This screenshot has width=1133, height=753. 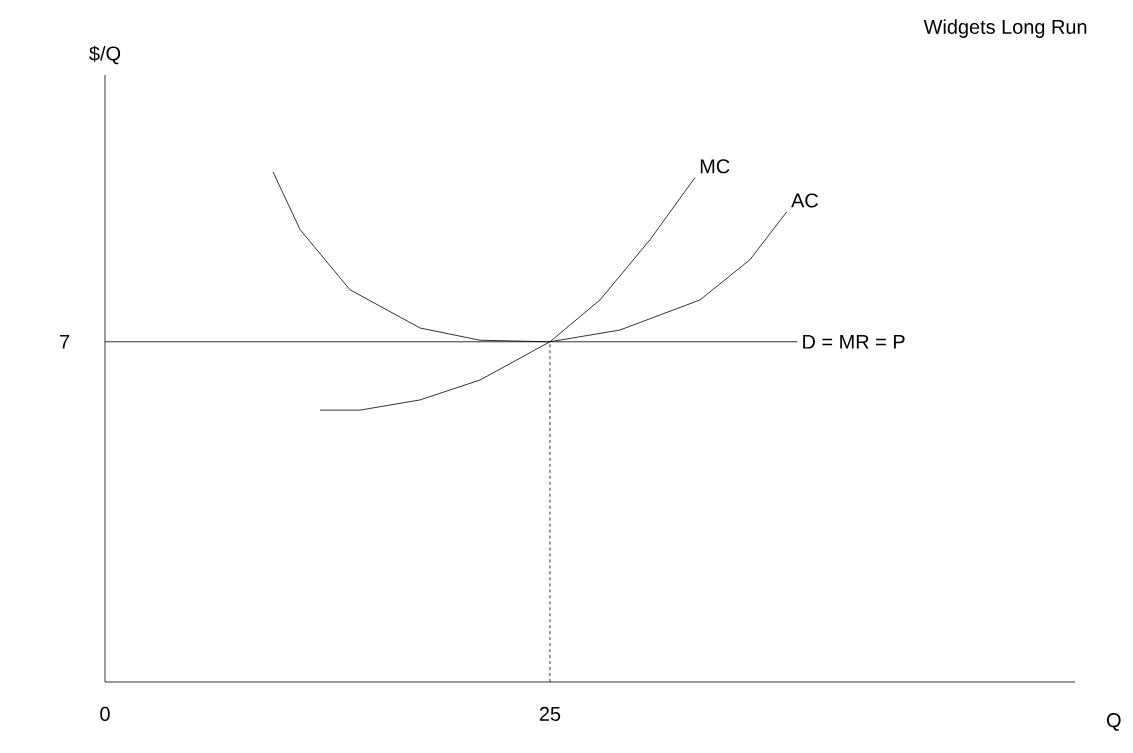 What do you see at coordinates (65, 341) in the screenshot?
I see `annotation: 7` at bounding box center [65, 341].